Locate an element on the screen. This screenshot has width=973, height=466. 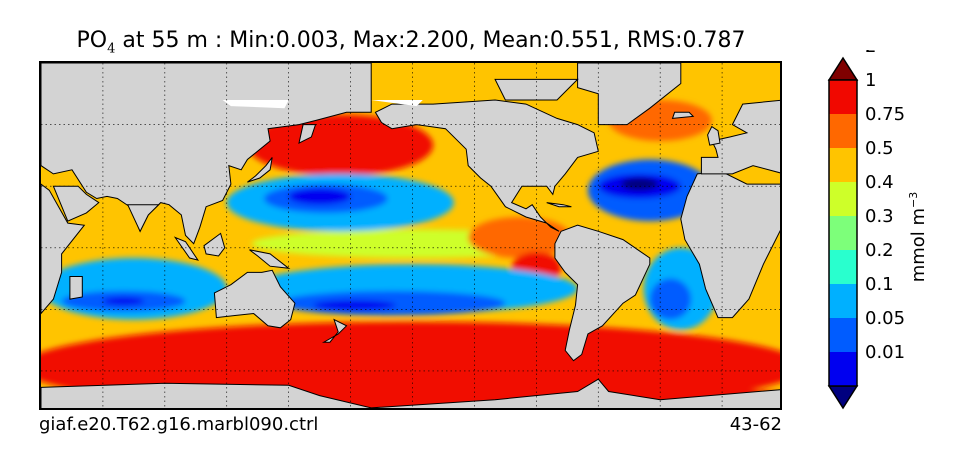
land-india-tip is located at coordinates (143, 218).